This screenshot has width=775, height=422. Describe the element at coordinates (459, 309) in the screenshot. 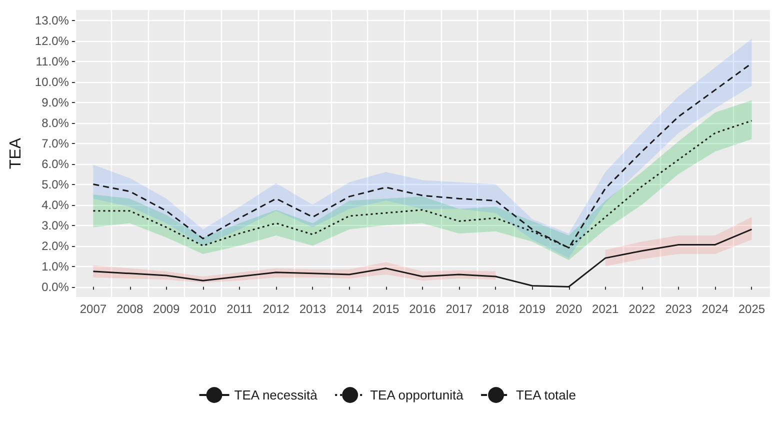

I see `x-tick-label: 2017` at that location.